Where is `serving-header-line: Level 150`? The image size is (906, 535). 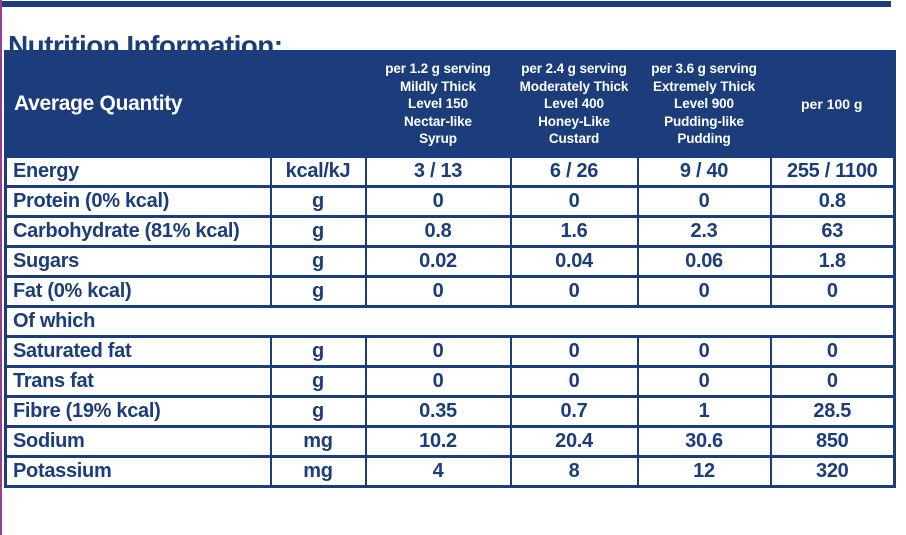
serving-header-line: Level 150 is located at coordinates (438, 103).